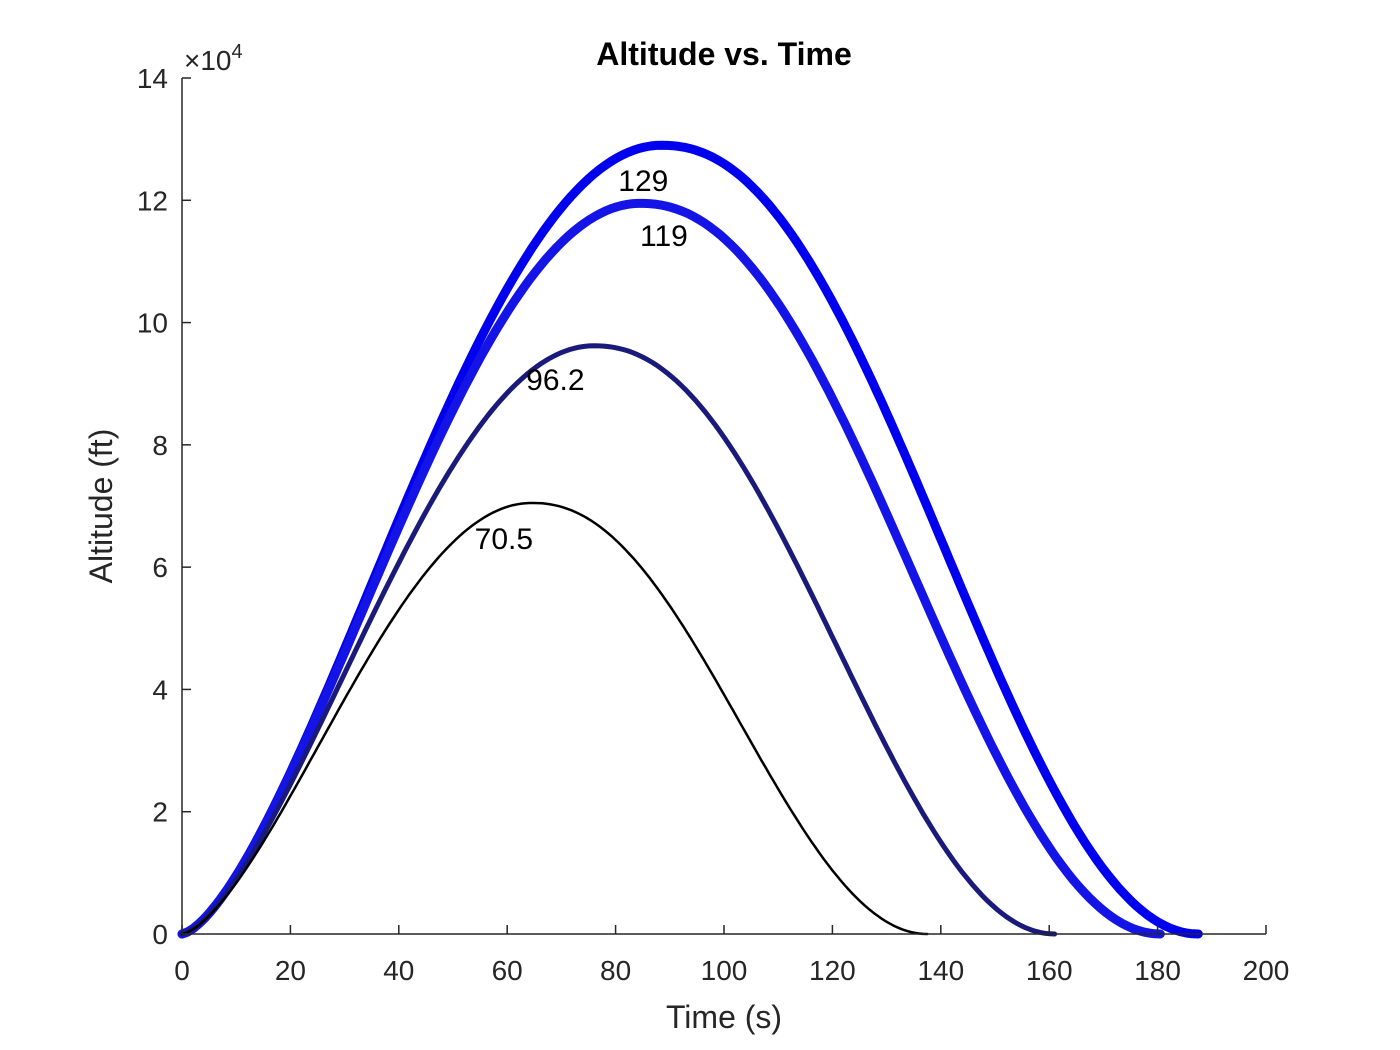 This screenshot has height=1050, width=1400. Describe the element at coordinates (940, 970) in the screenshot. I see `x-tick-label: 140` at that location.